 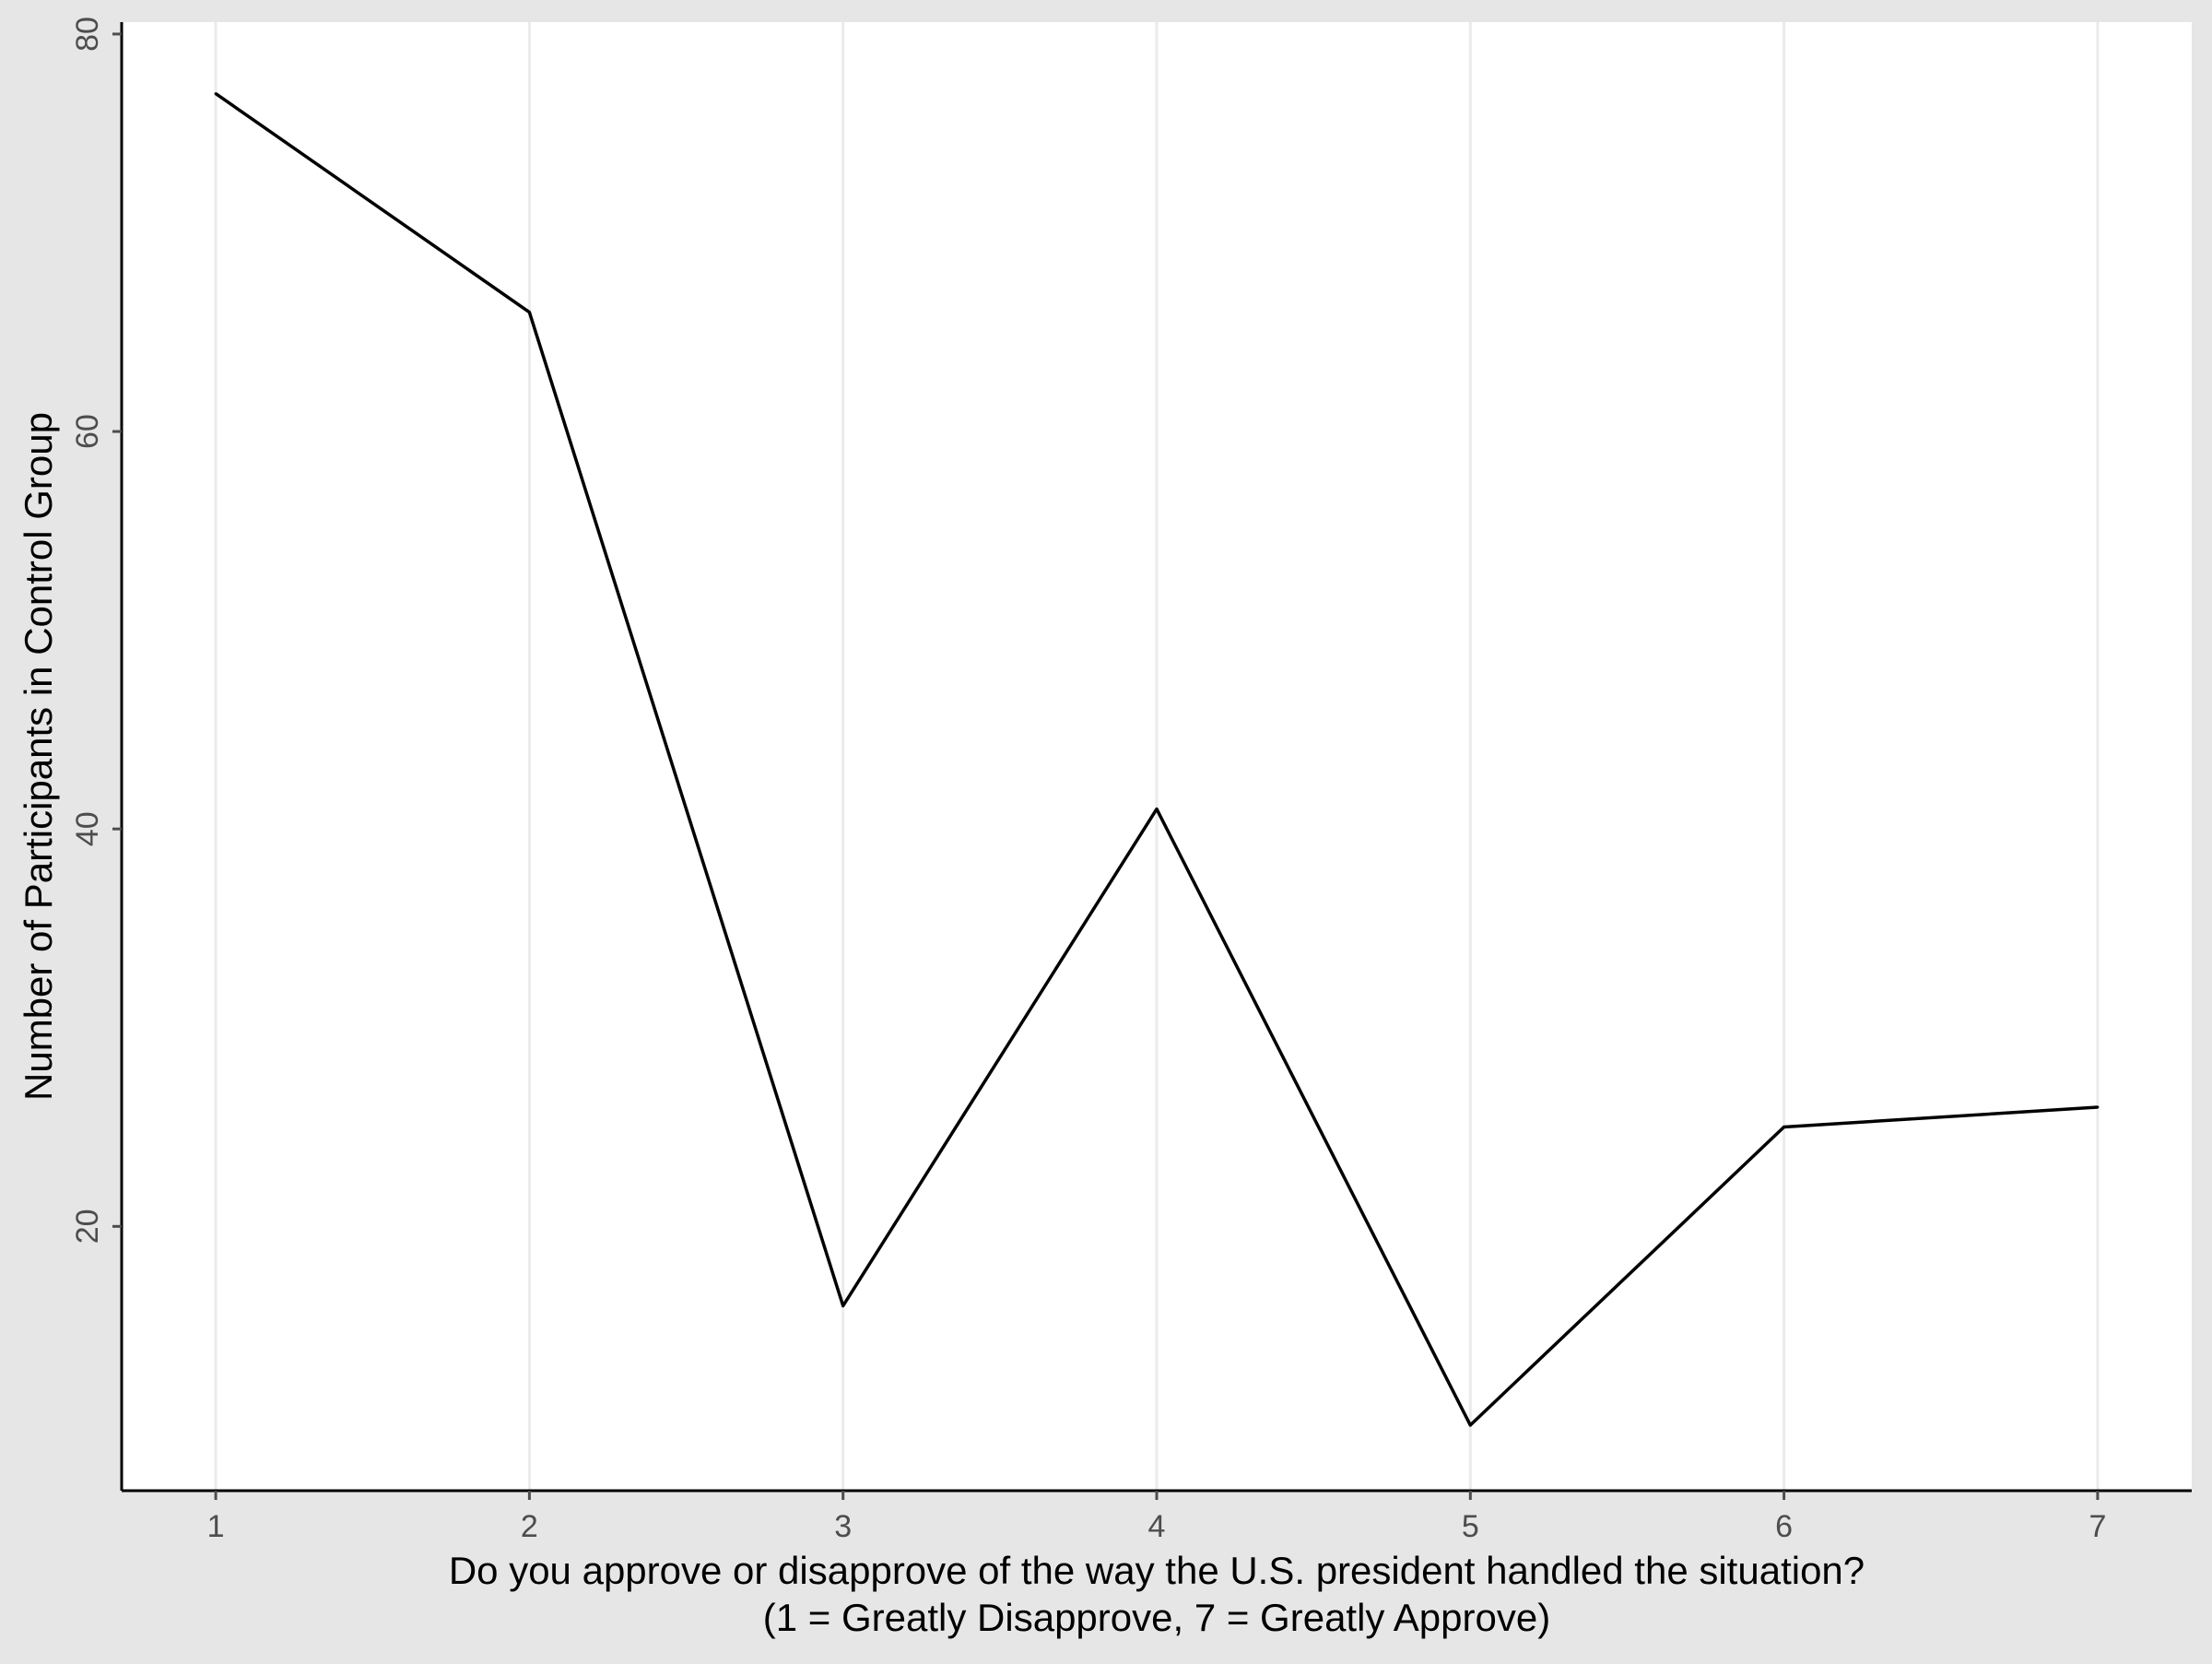 What do you see at coordinates (87, 1226) in the screenshot?
I see `y-tick-label-20: 20` at bounding box center [87, 1226].